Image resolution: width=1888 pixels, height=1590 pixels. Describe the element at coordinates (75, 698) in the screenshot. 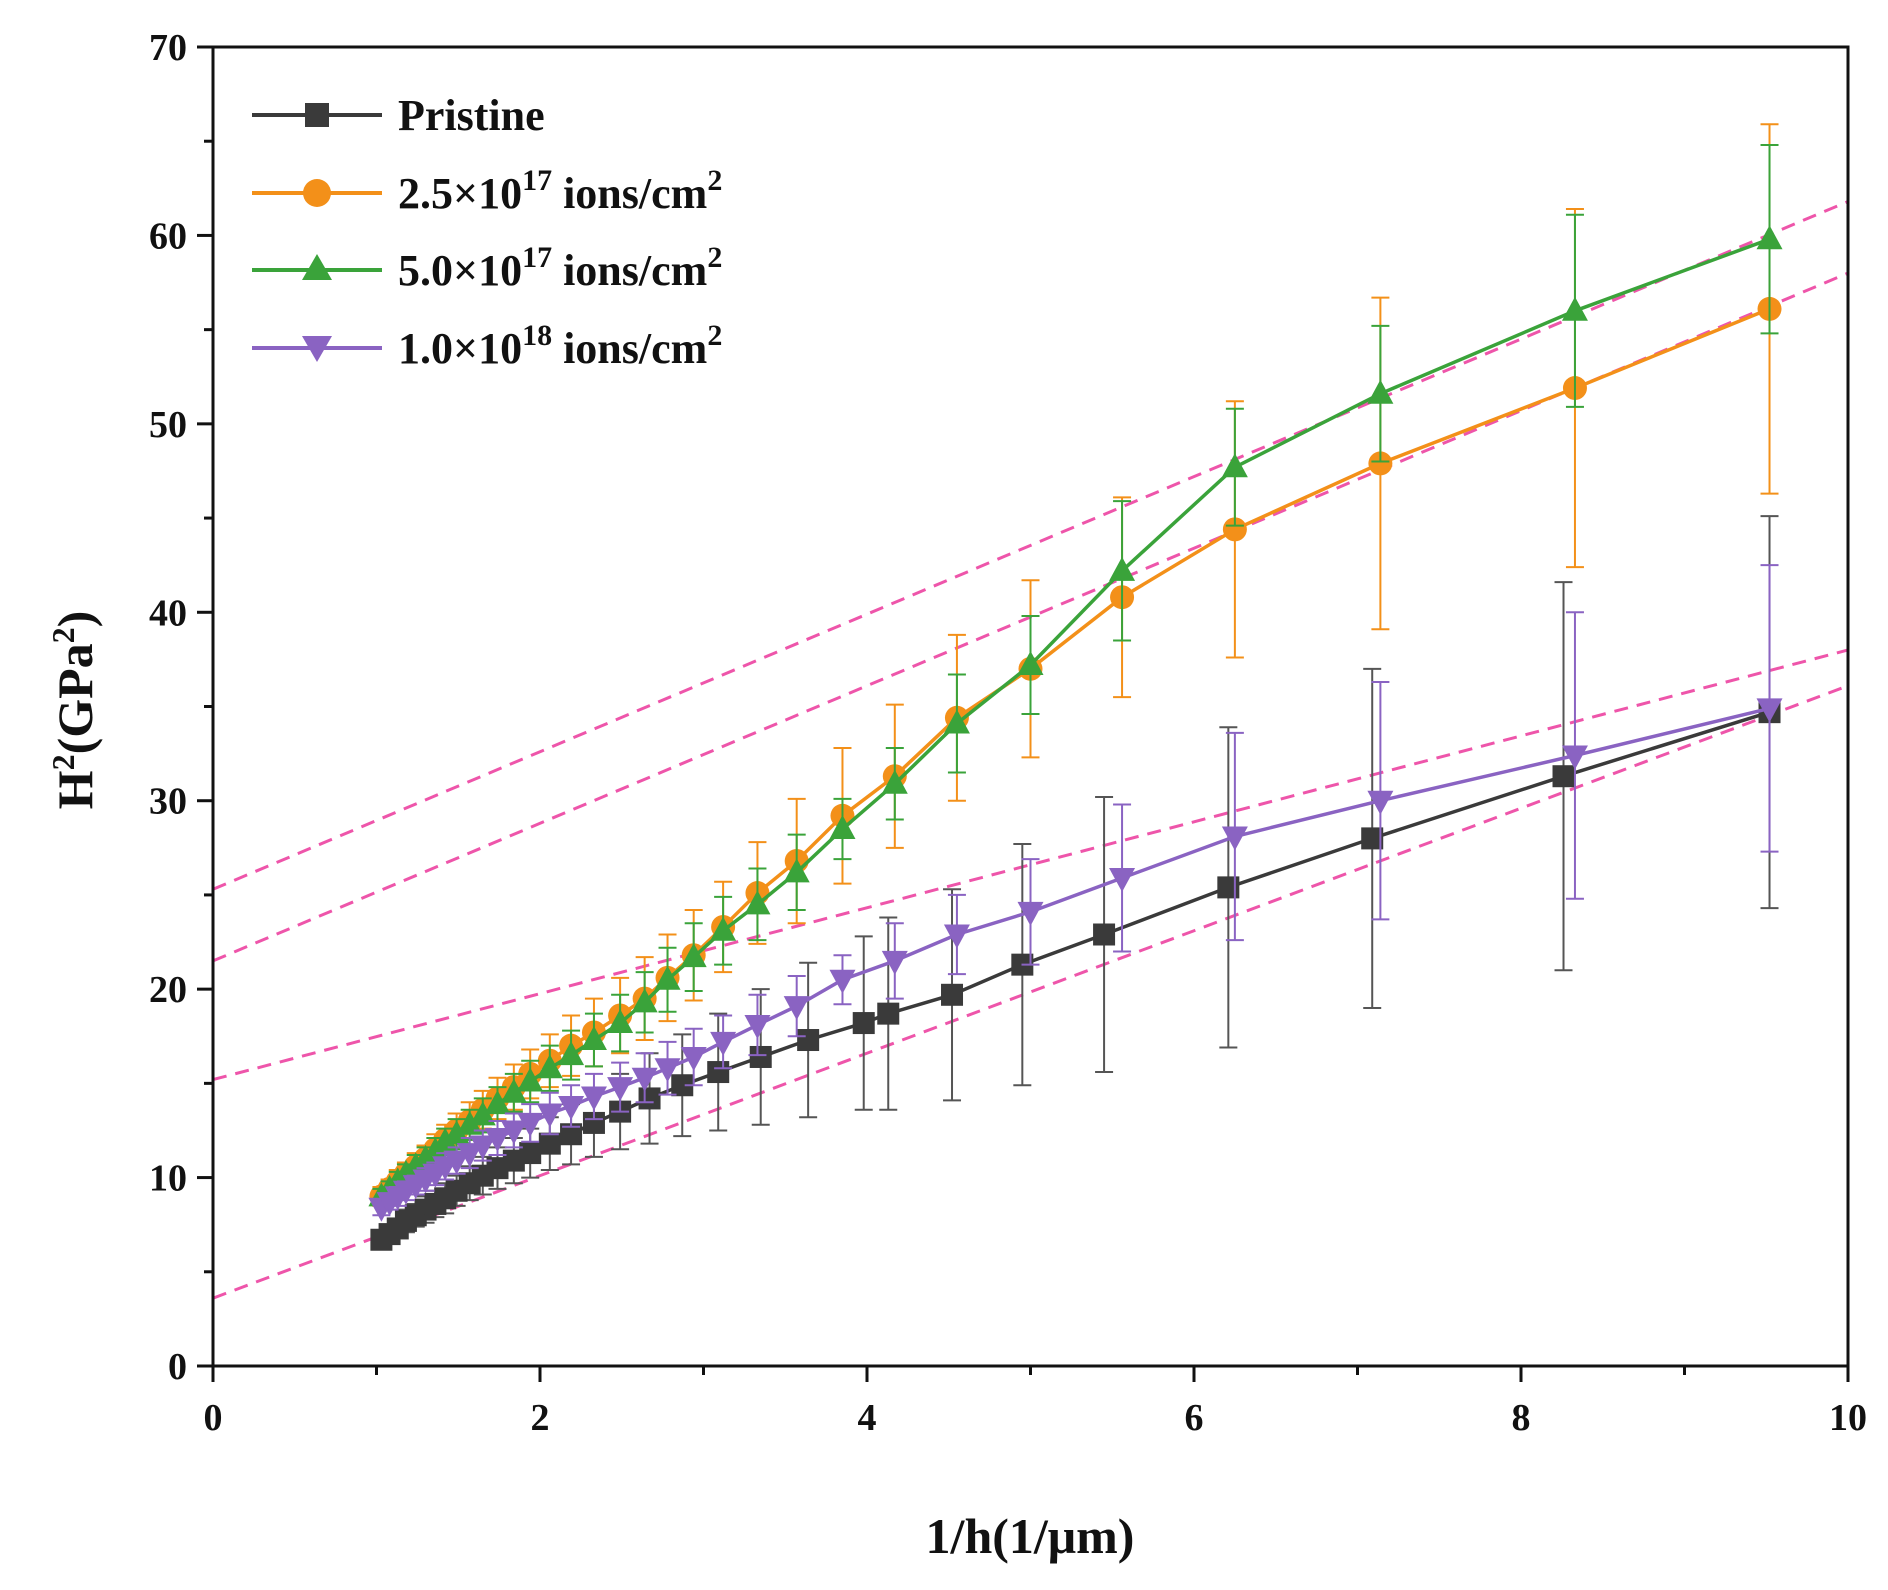

I see `y-axis-title-rest: (GPa` at that location.